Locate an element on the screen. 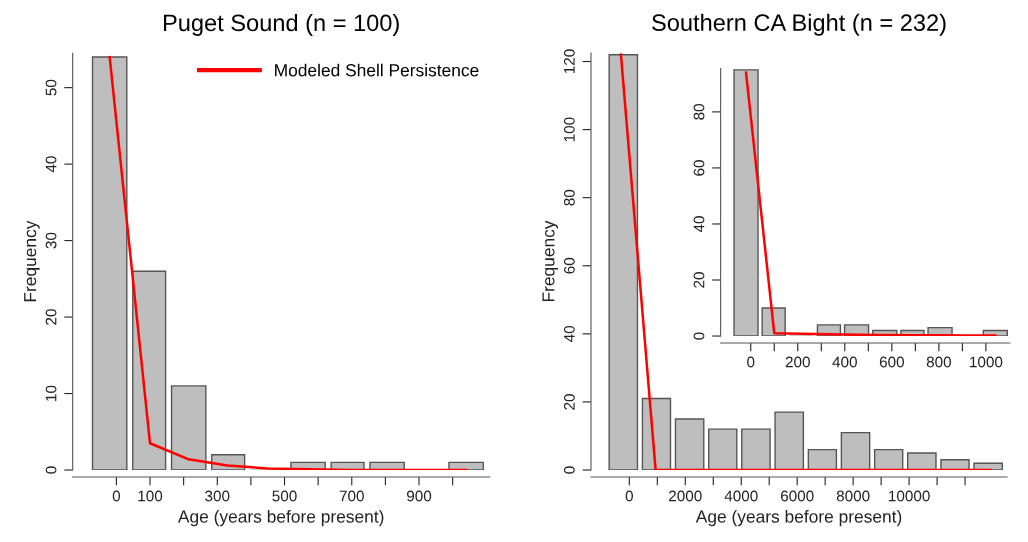 This screenshot has height=542, width=1028. x-tick-label: 200 is located at coordinates (797, 362).